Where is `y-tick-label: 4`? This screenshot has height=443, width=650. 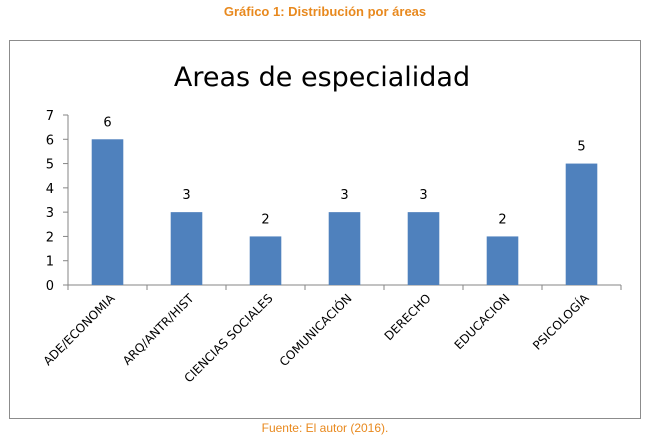
y-tick-label: 4 is located at coordinates (50, 189).